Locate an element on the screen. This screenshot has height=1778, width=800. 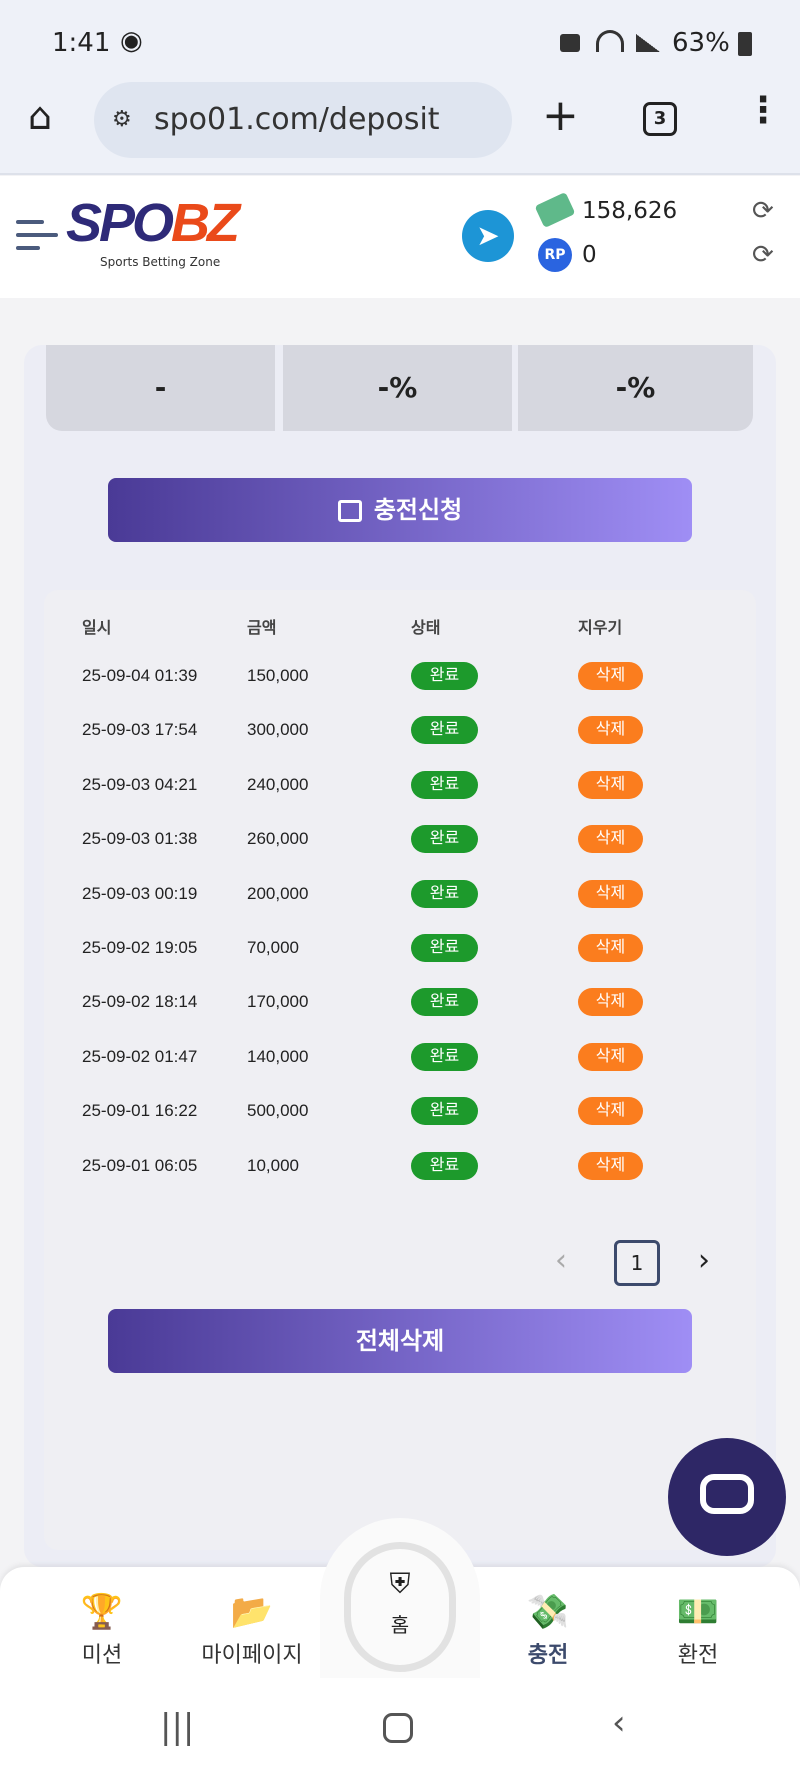
row-amount: 260,000 is located at coordinates (278, 839).